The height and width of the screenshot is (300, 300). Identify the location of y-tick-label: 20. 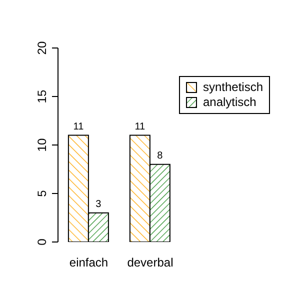
(42, 48).